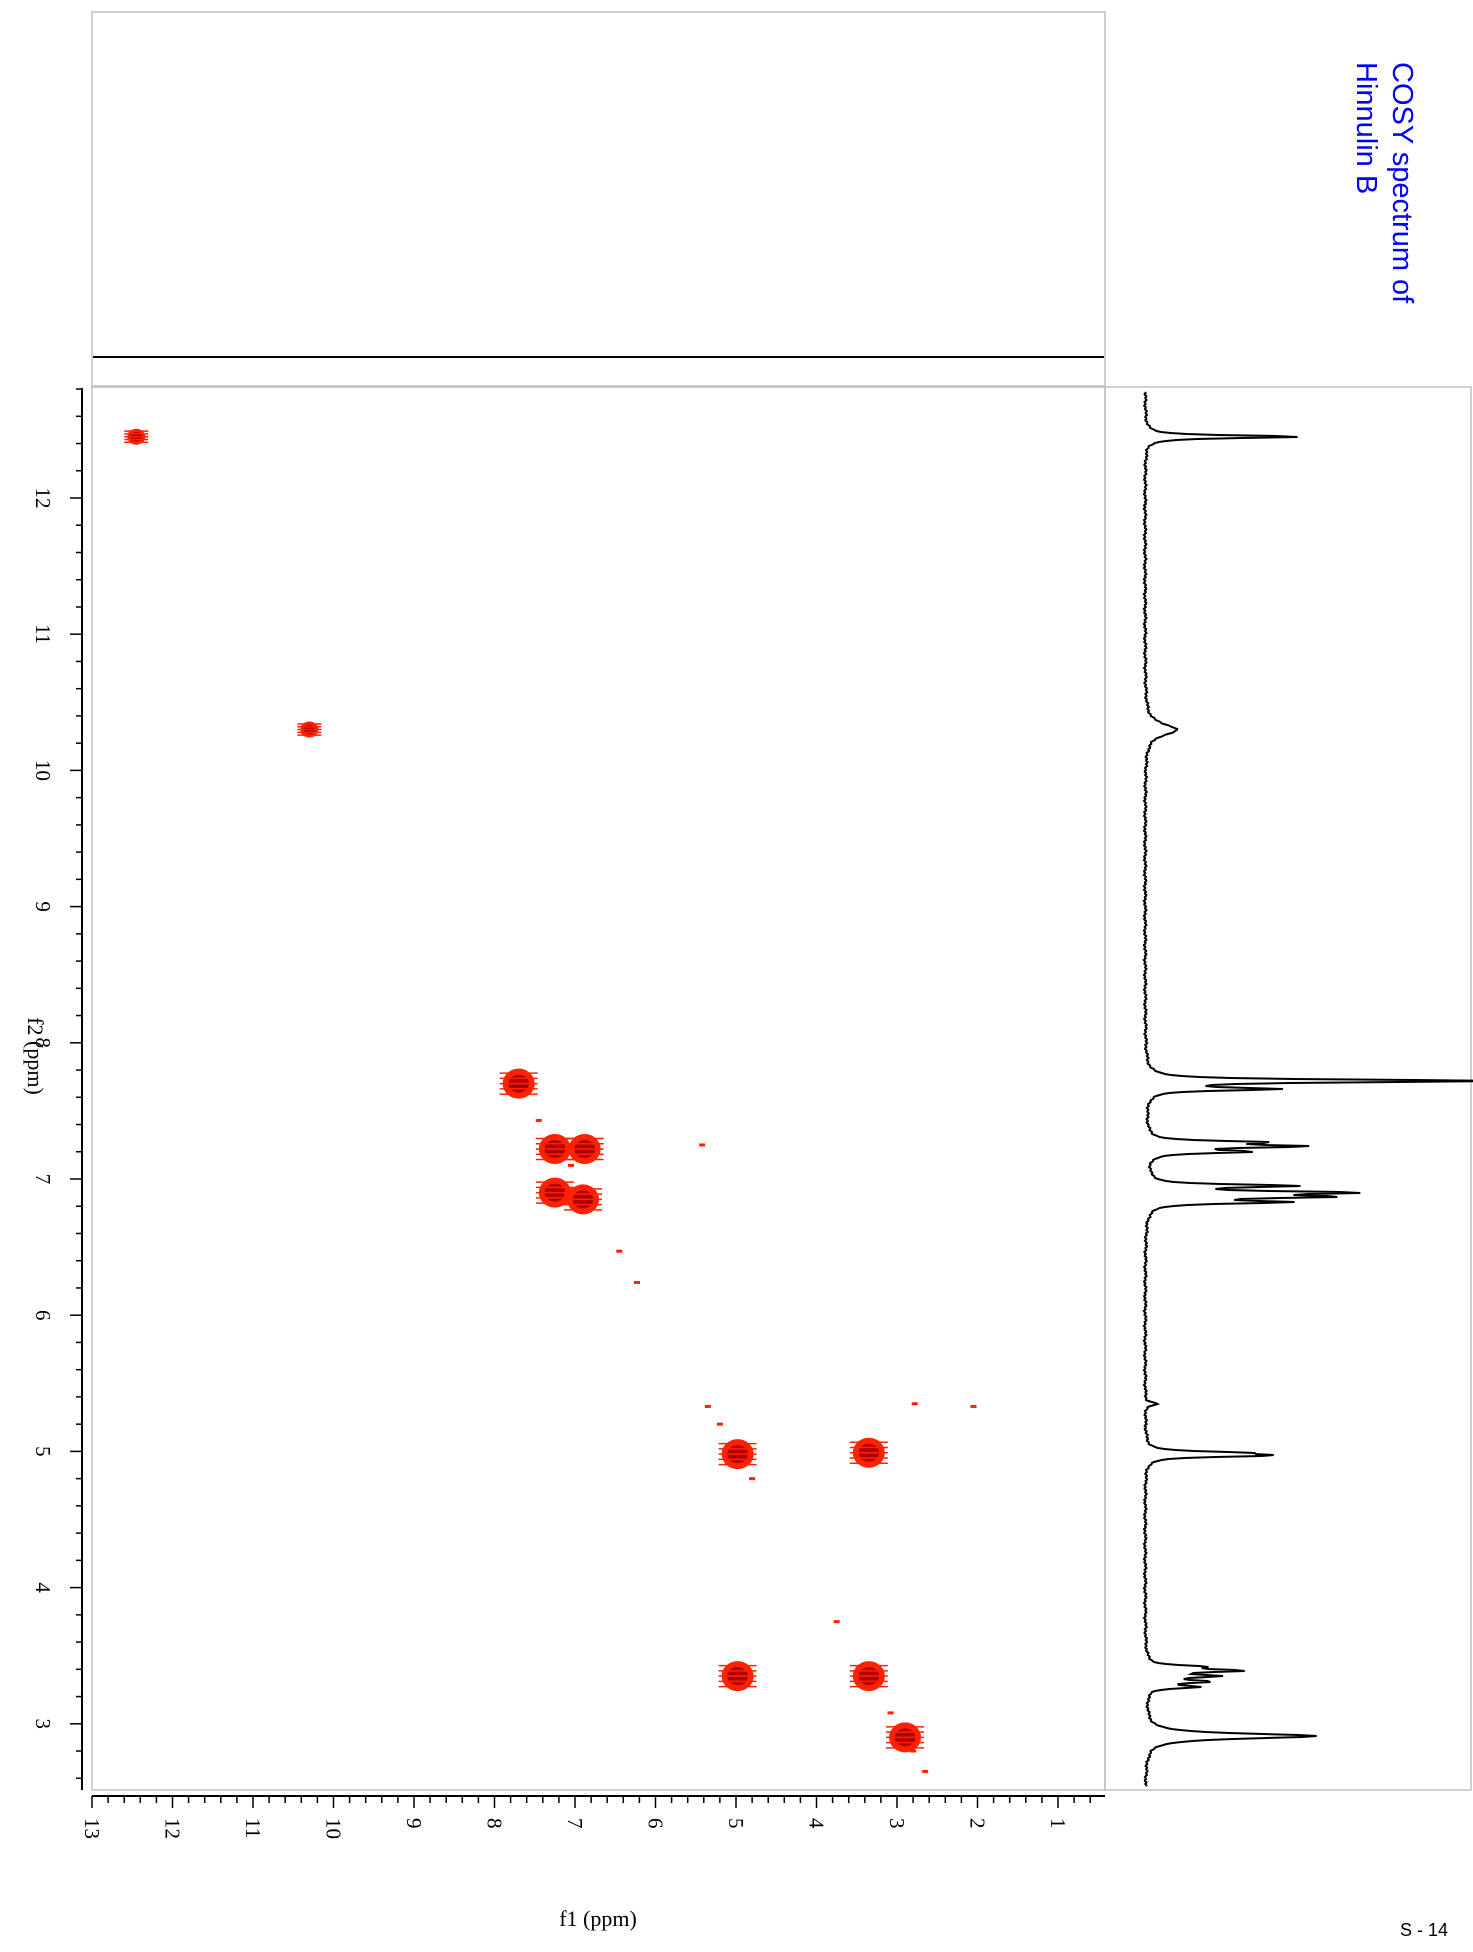  Describe the element at coordinates (43, 1724) in the screenshot. I see `f2-tick-label: 3` at that location.